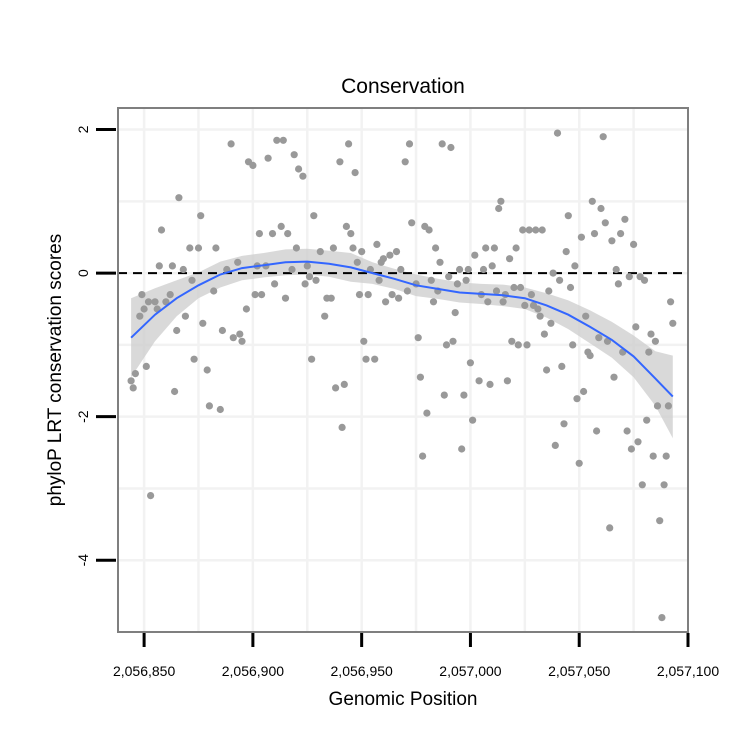 Image resolution: width=750 pixels, height=755 pixels. What do you see at coordinates (144, 671) in the screenshot?
I see `x-tick-label: 2,056,850` at bounding box center [144, 671].